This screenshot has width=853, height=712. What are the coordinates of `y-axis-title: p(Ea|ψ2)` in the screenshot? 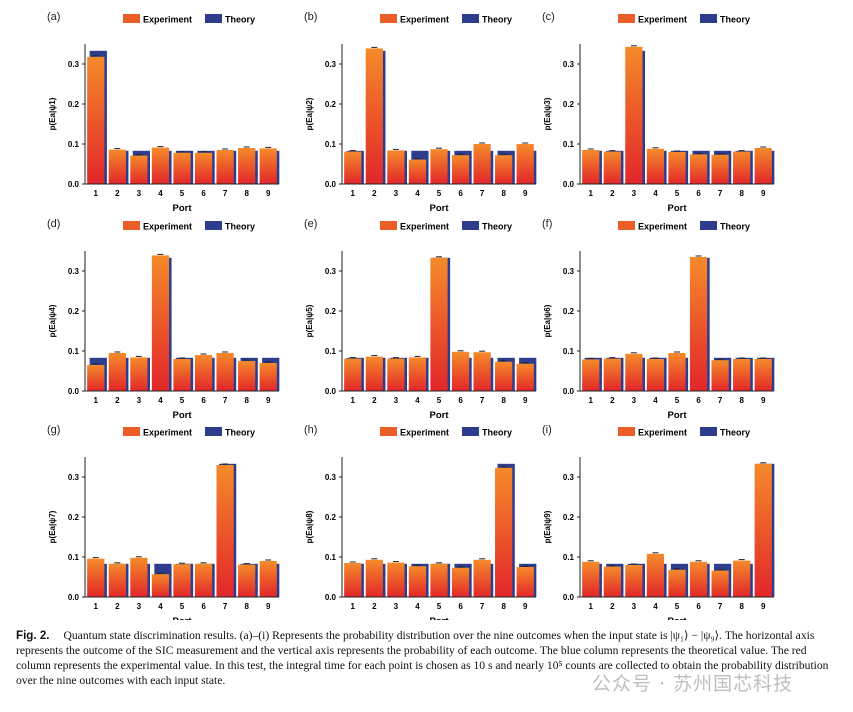 It's located at (309, 113).